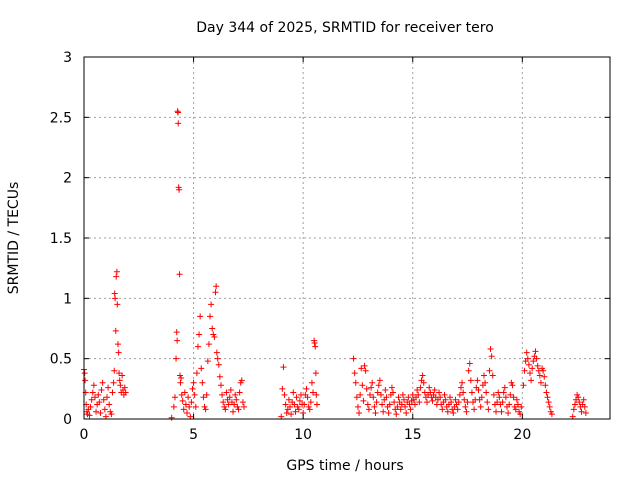 The height and width of the screenshot is (480, 640). I want to click on y-tick-label: 0, so click(67, 420).